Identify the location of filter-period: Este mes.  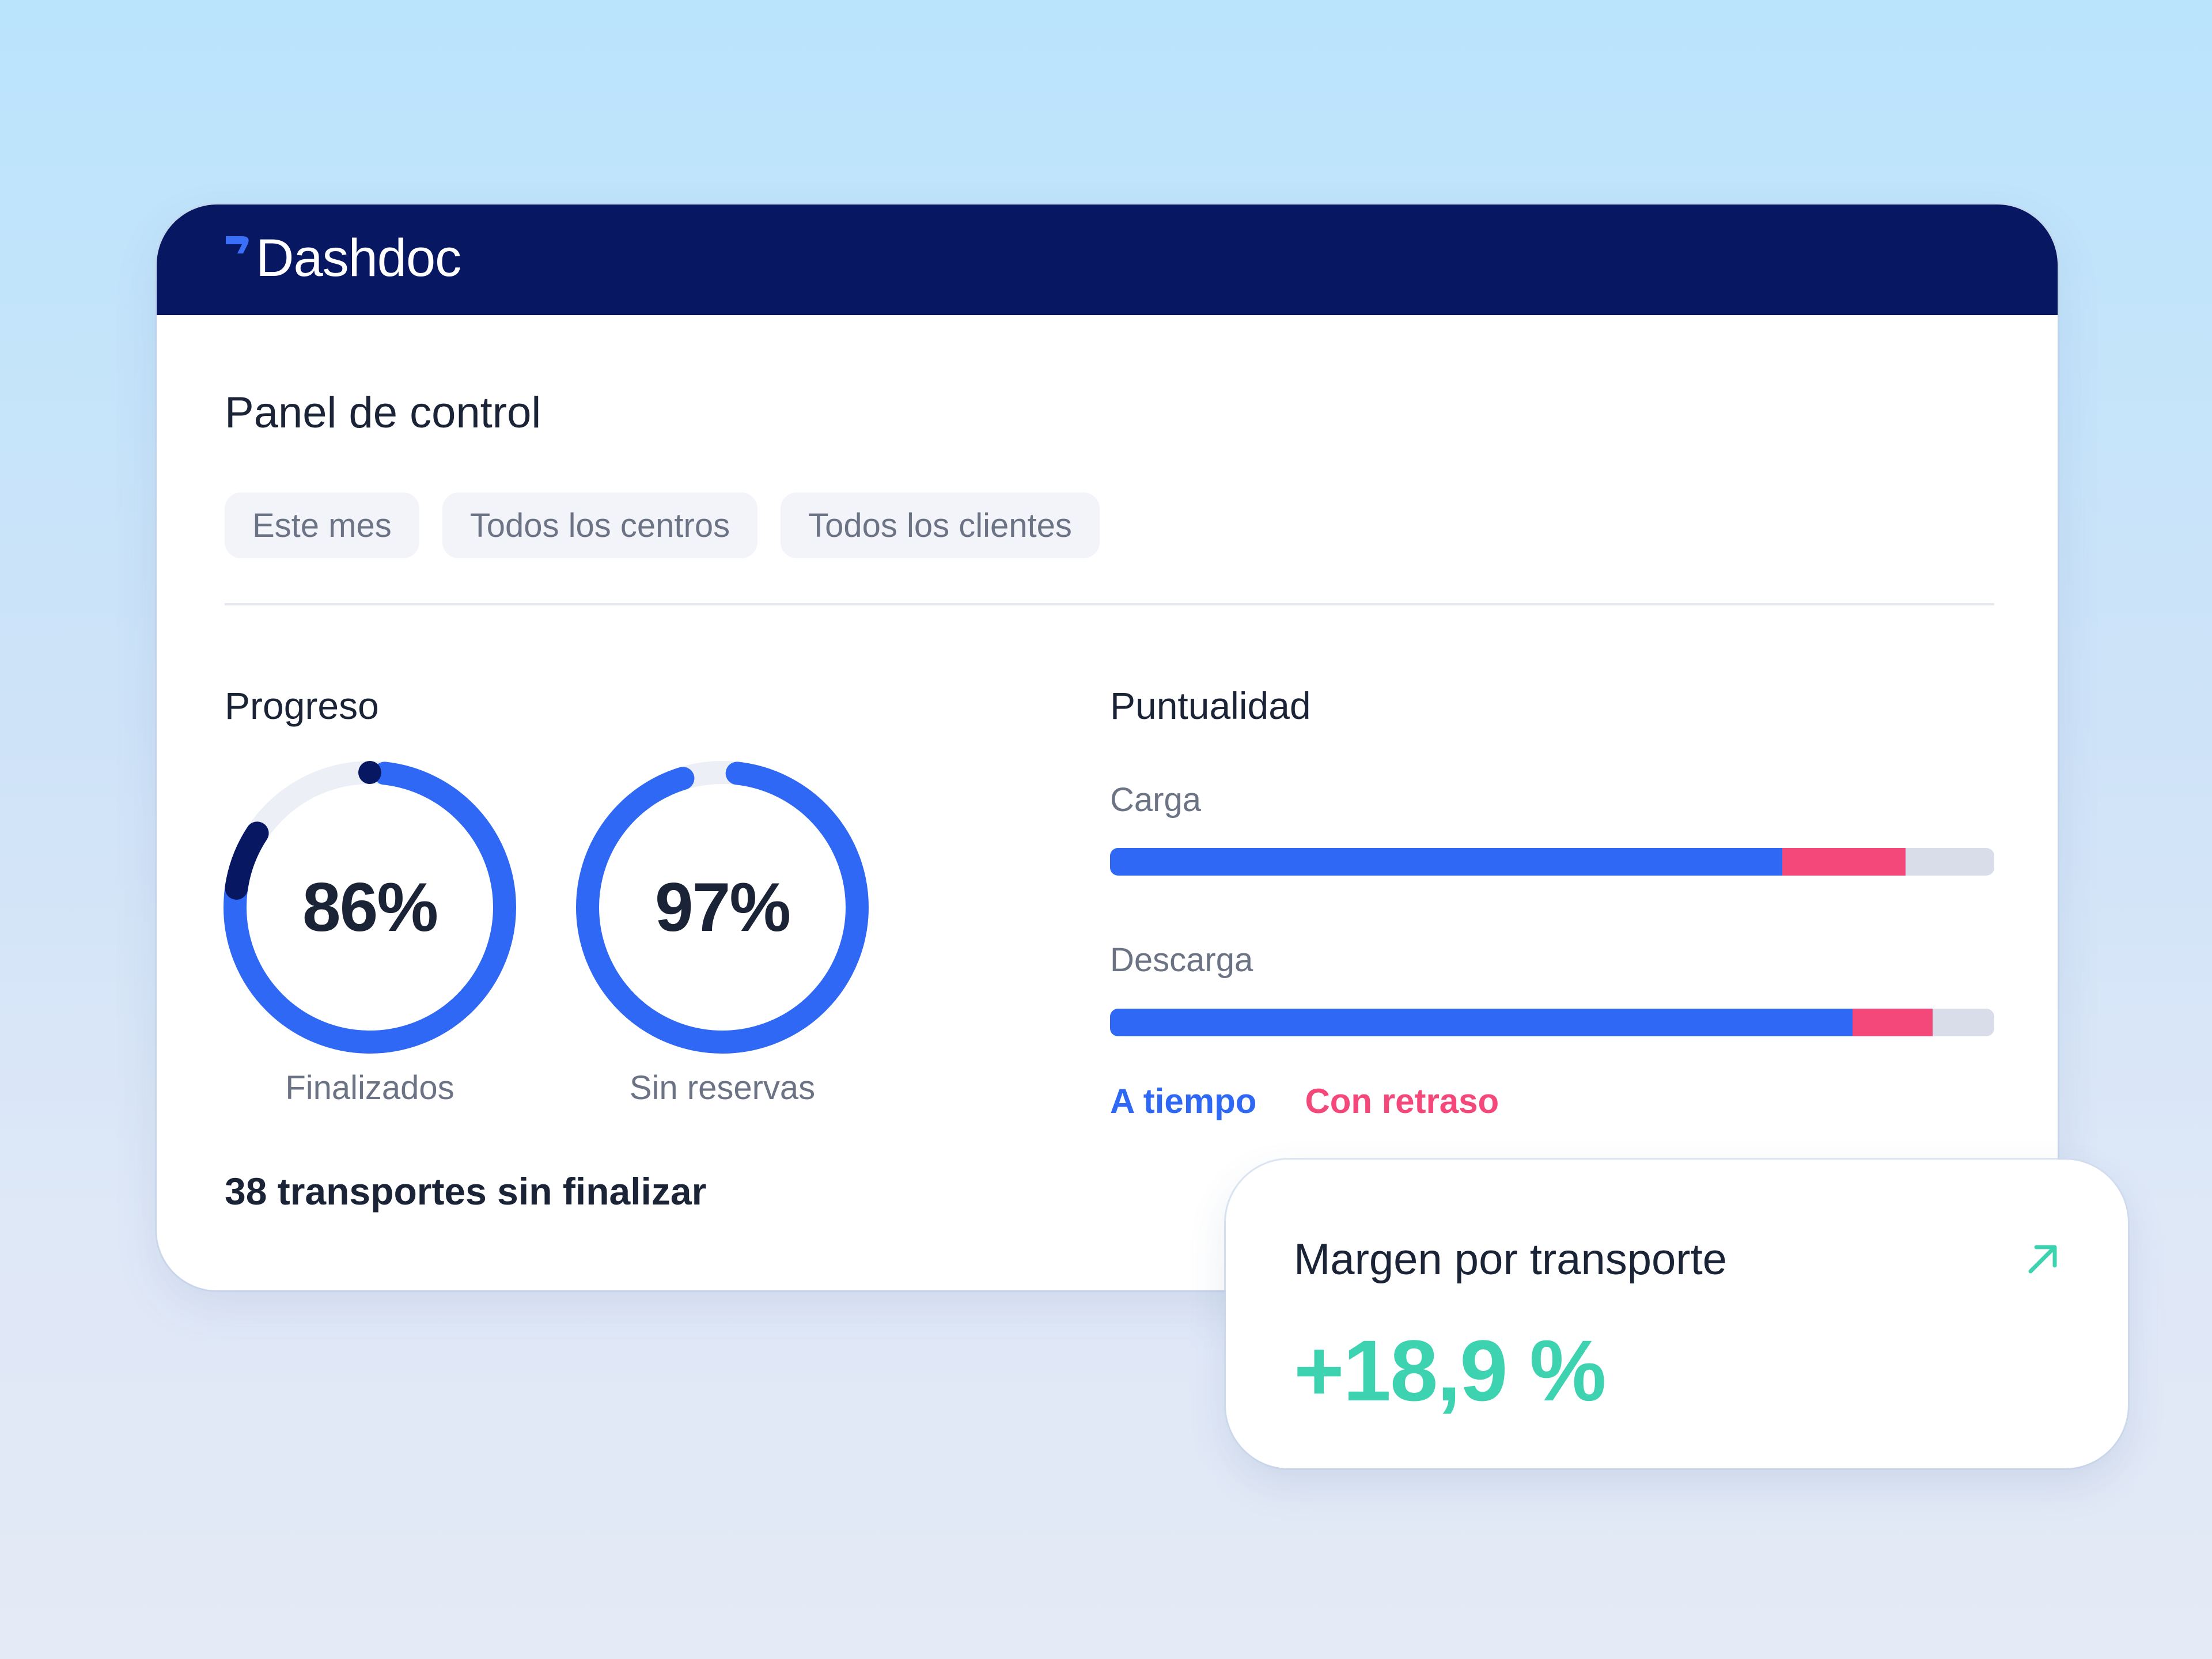
(322, 525).